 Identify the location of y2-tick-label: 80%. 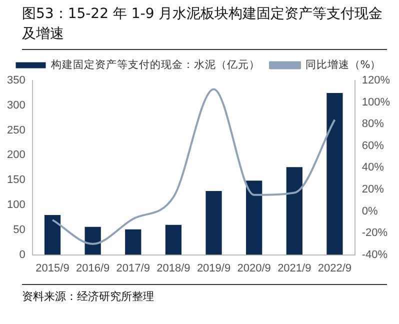
(373, 124).